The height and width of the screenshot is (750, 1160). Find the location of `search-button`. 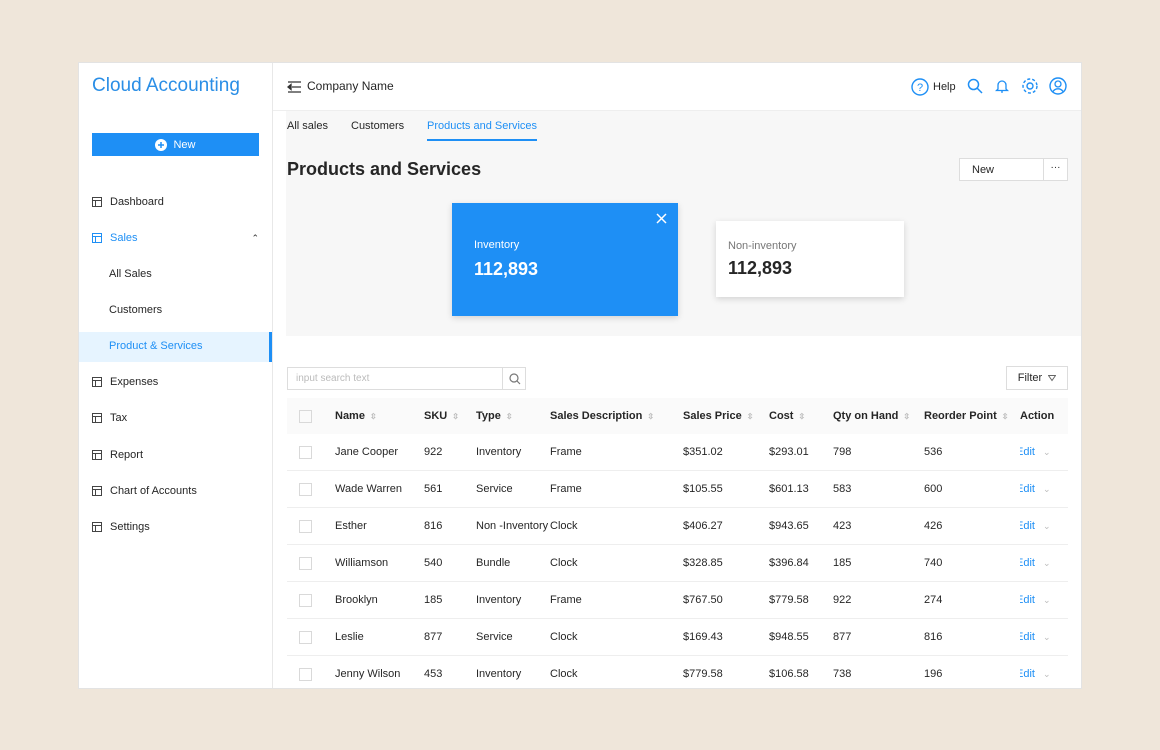

search-button is located at coordinates (514, 378).